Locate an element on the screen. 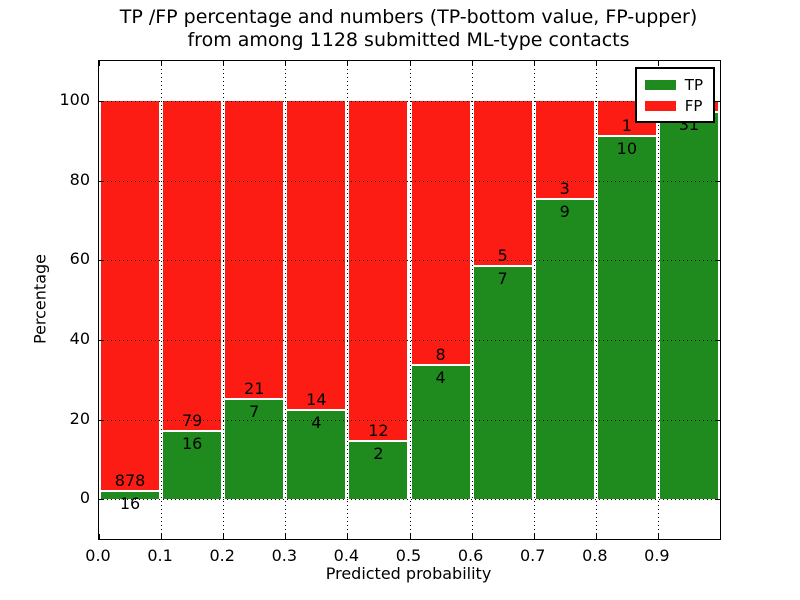 The width and height of the screenshot is (800, 600). tp-swatch-icon is located at coordinates (660, 84).